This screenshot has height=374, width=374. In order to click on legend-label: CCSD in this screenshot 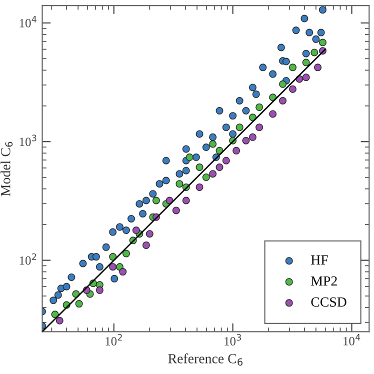, I will do `click(328, 302)`.